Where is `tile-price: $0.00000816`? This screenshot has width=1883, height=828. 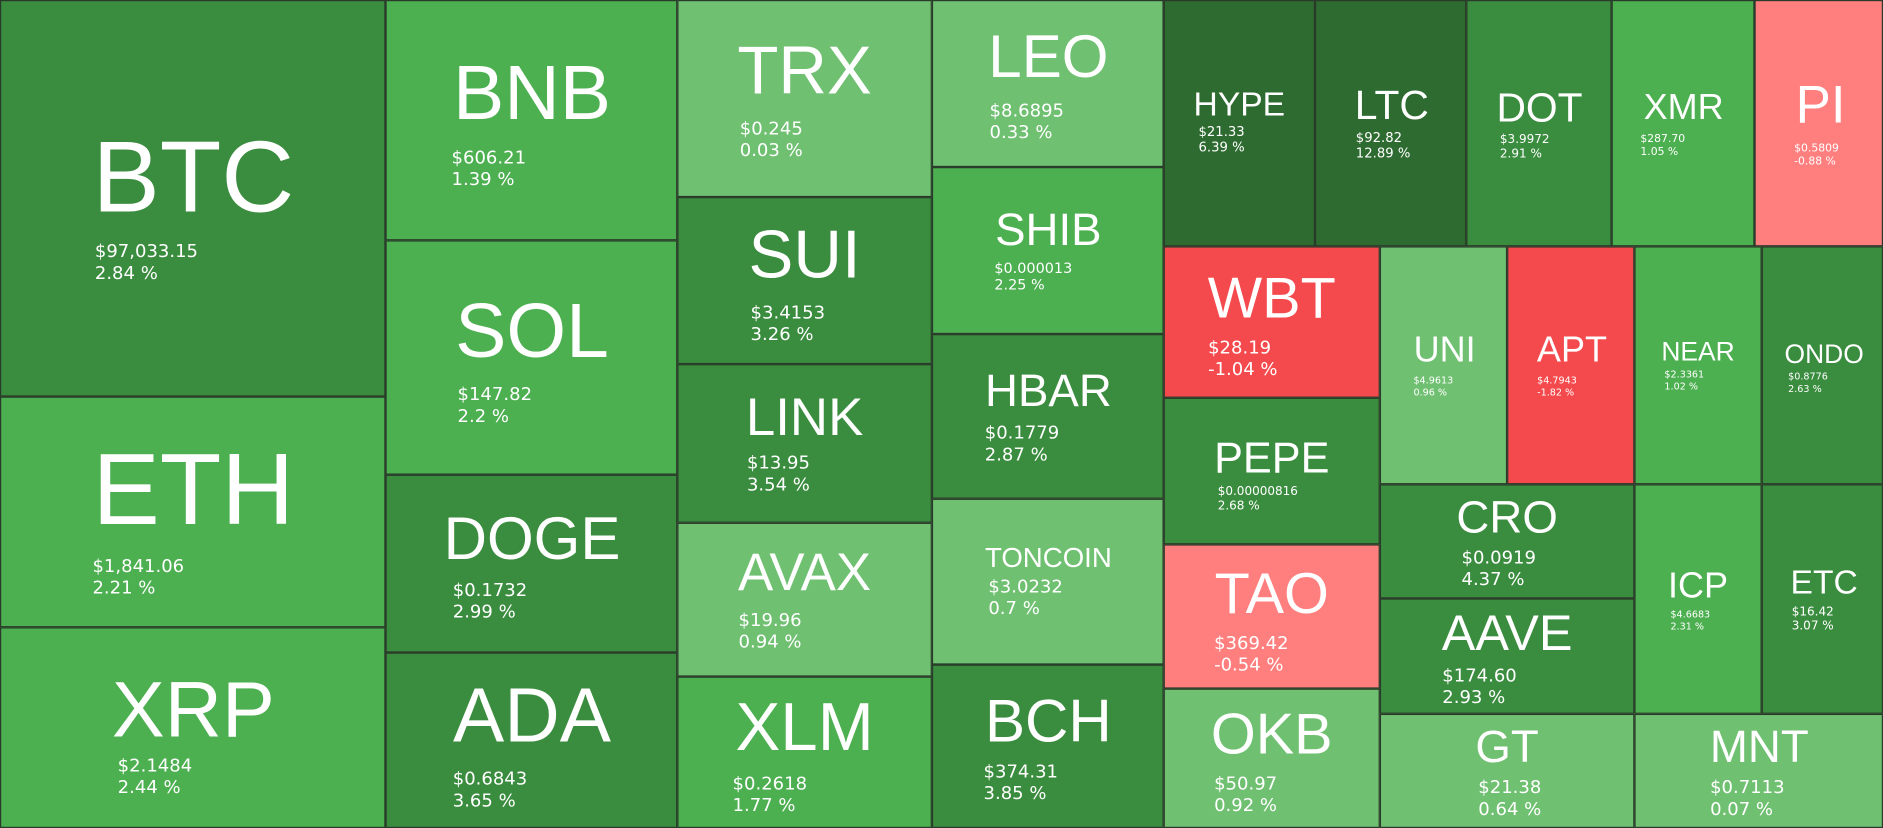
tile-price: $0.00000816 is located at coordinates (1257, 492).